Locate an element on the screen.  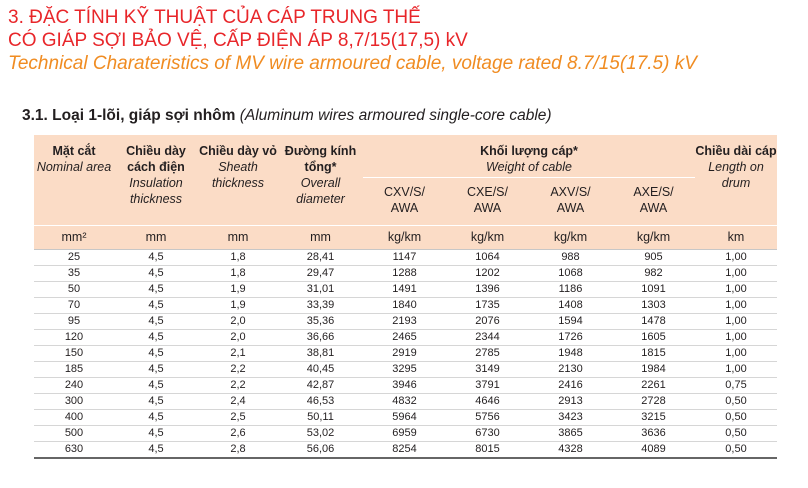
table-cell: 2344 is located at coordinates (487, 337).